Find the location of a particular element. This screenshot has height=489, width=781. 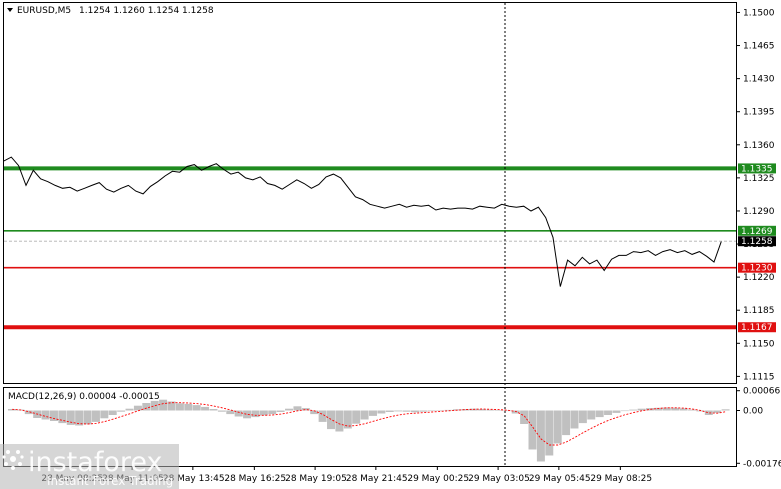

x-tick-label: 29 May 00:25 is located at coordinates (438, 479).